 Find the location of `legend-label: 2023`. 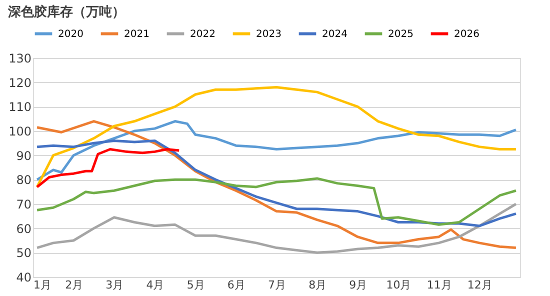

legend-label: 2023 is located at coordinates (269, 34).